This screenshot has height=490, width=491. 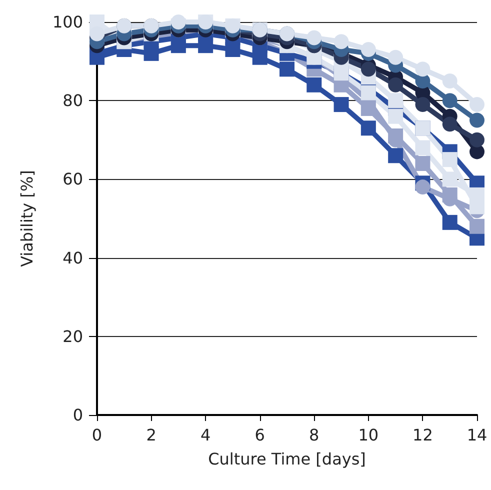 I want to click on y-tick-label: 0, so click(x=77, y=415).